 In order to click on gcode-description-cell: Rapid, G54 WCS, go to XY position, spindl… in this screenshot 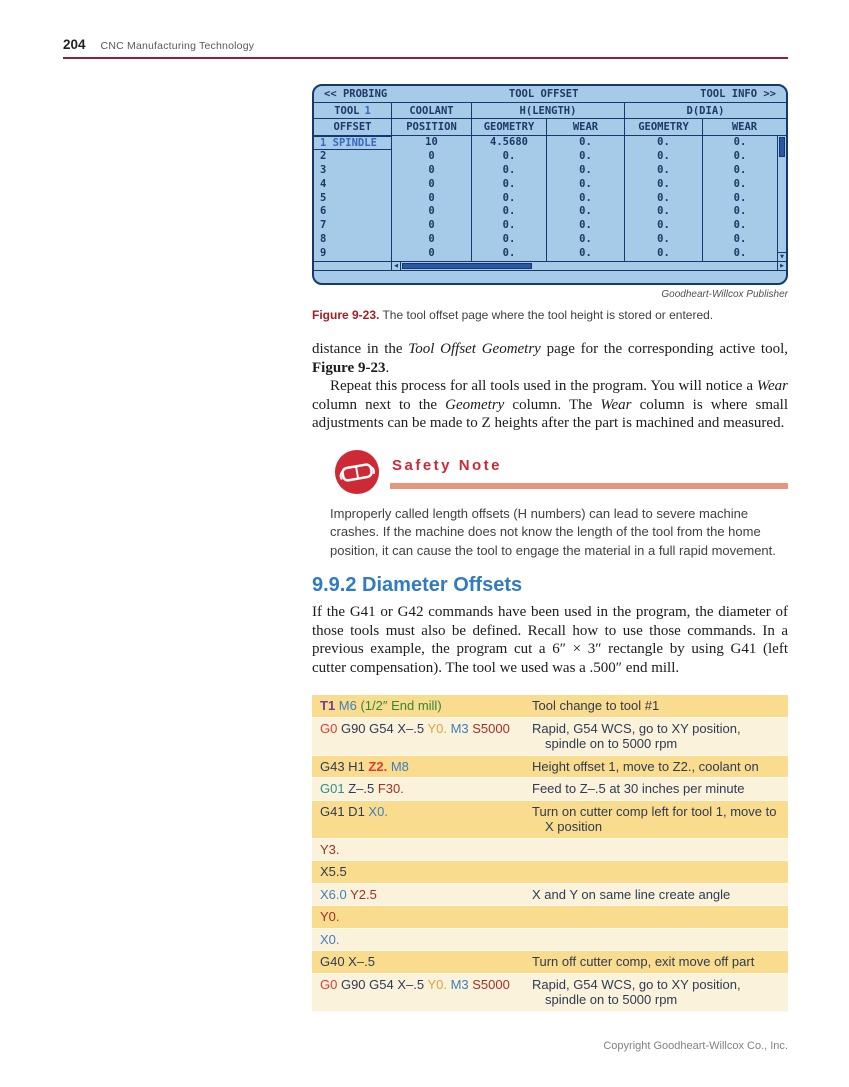, I will do `click(636, 736)`.